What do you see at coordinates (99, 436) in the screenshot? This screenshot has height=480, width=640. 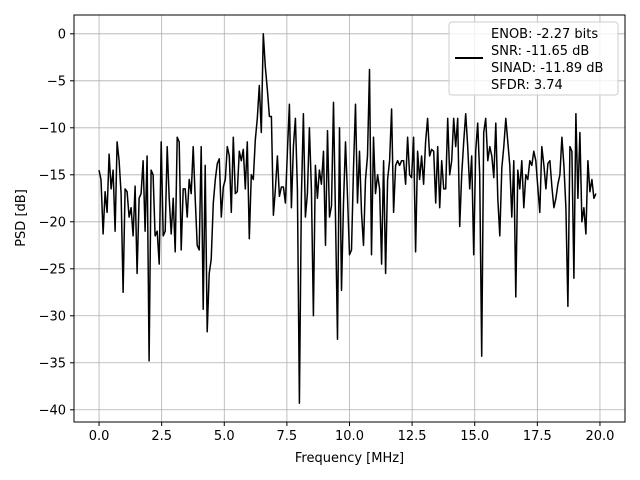 I see `x-tick-label: 0.0` at bounding box center [99, 436].